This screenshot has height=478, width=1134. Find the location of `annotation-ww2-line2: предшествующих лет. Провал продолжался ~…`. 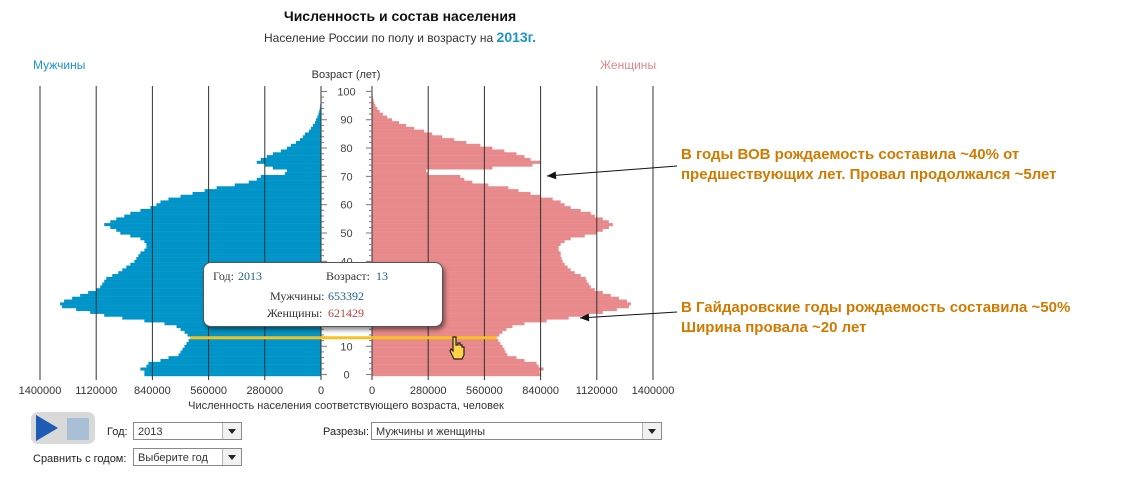

annotation-ww2-line2: предшествующих лет. Провал продолжался ~… is located at coordinates (869, 174).